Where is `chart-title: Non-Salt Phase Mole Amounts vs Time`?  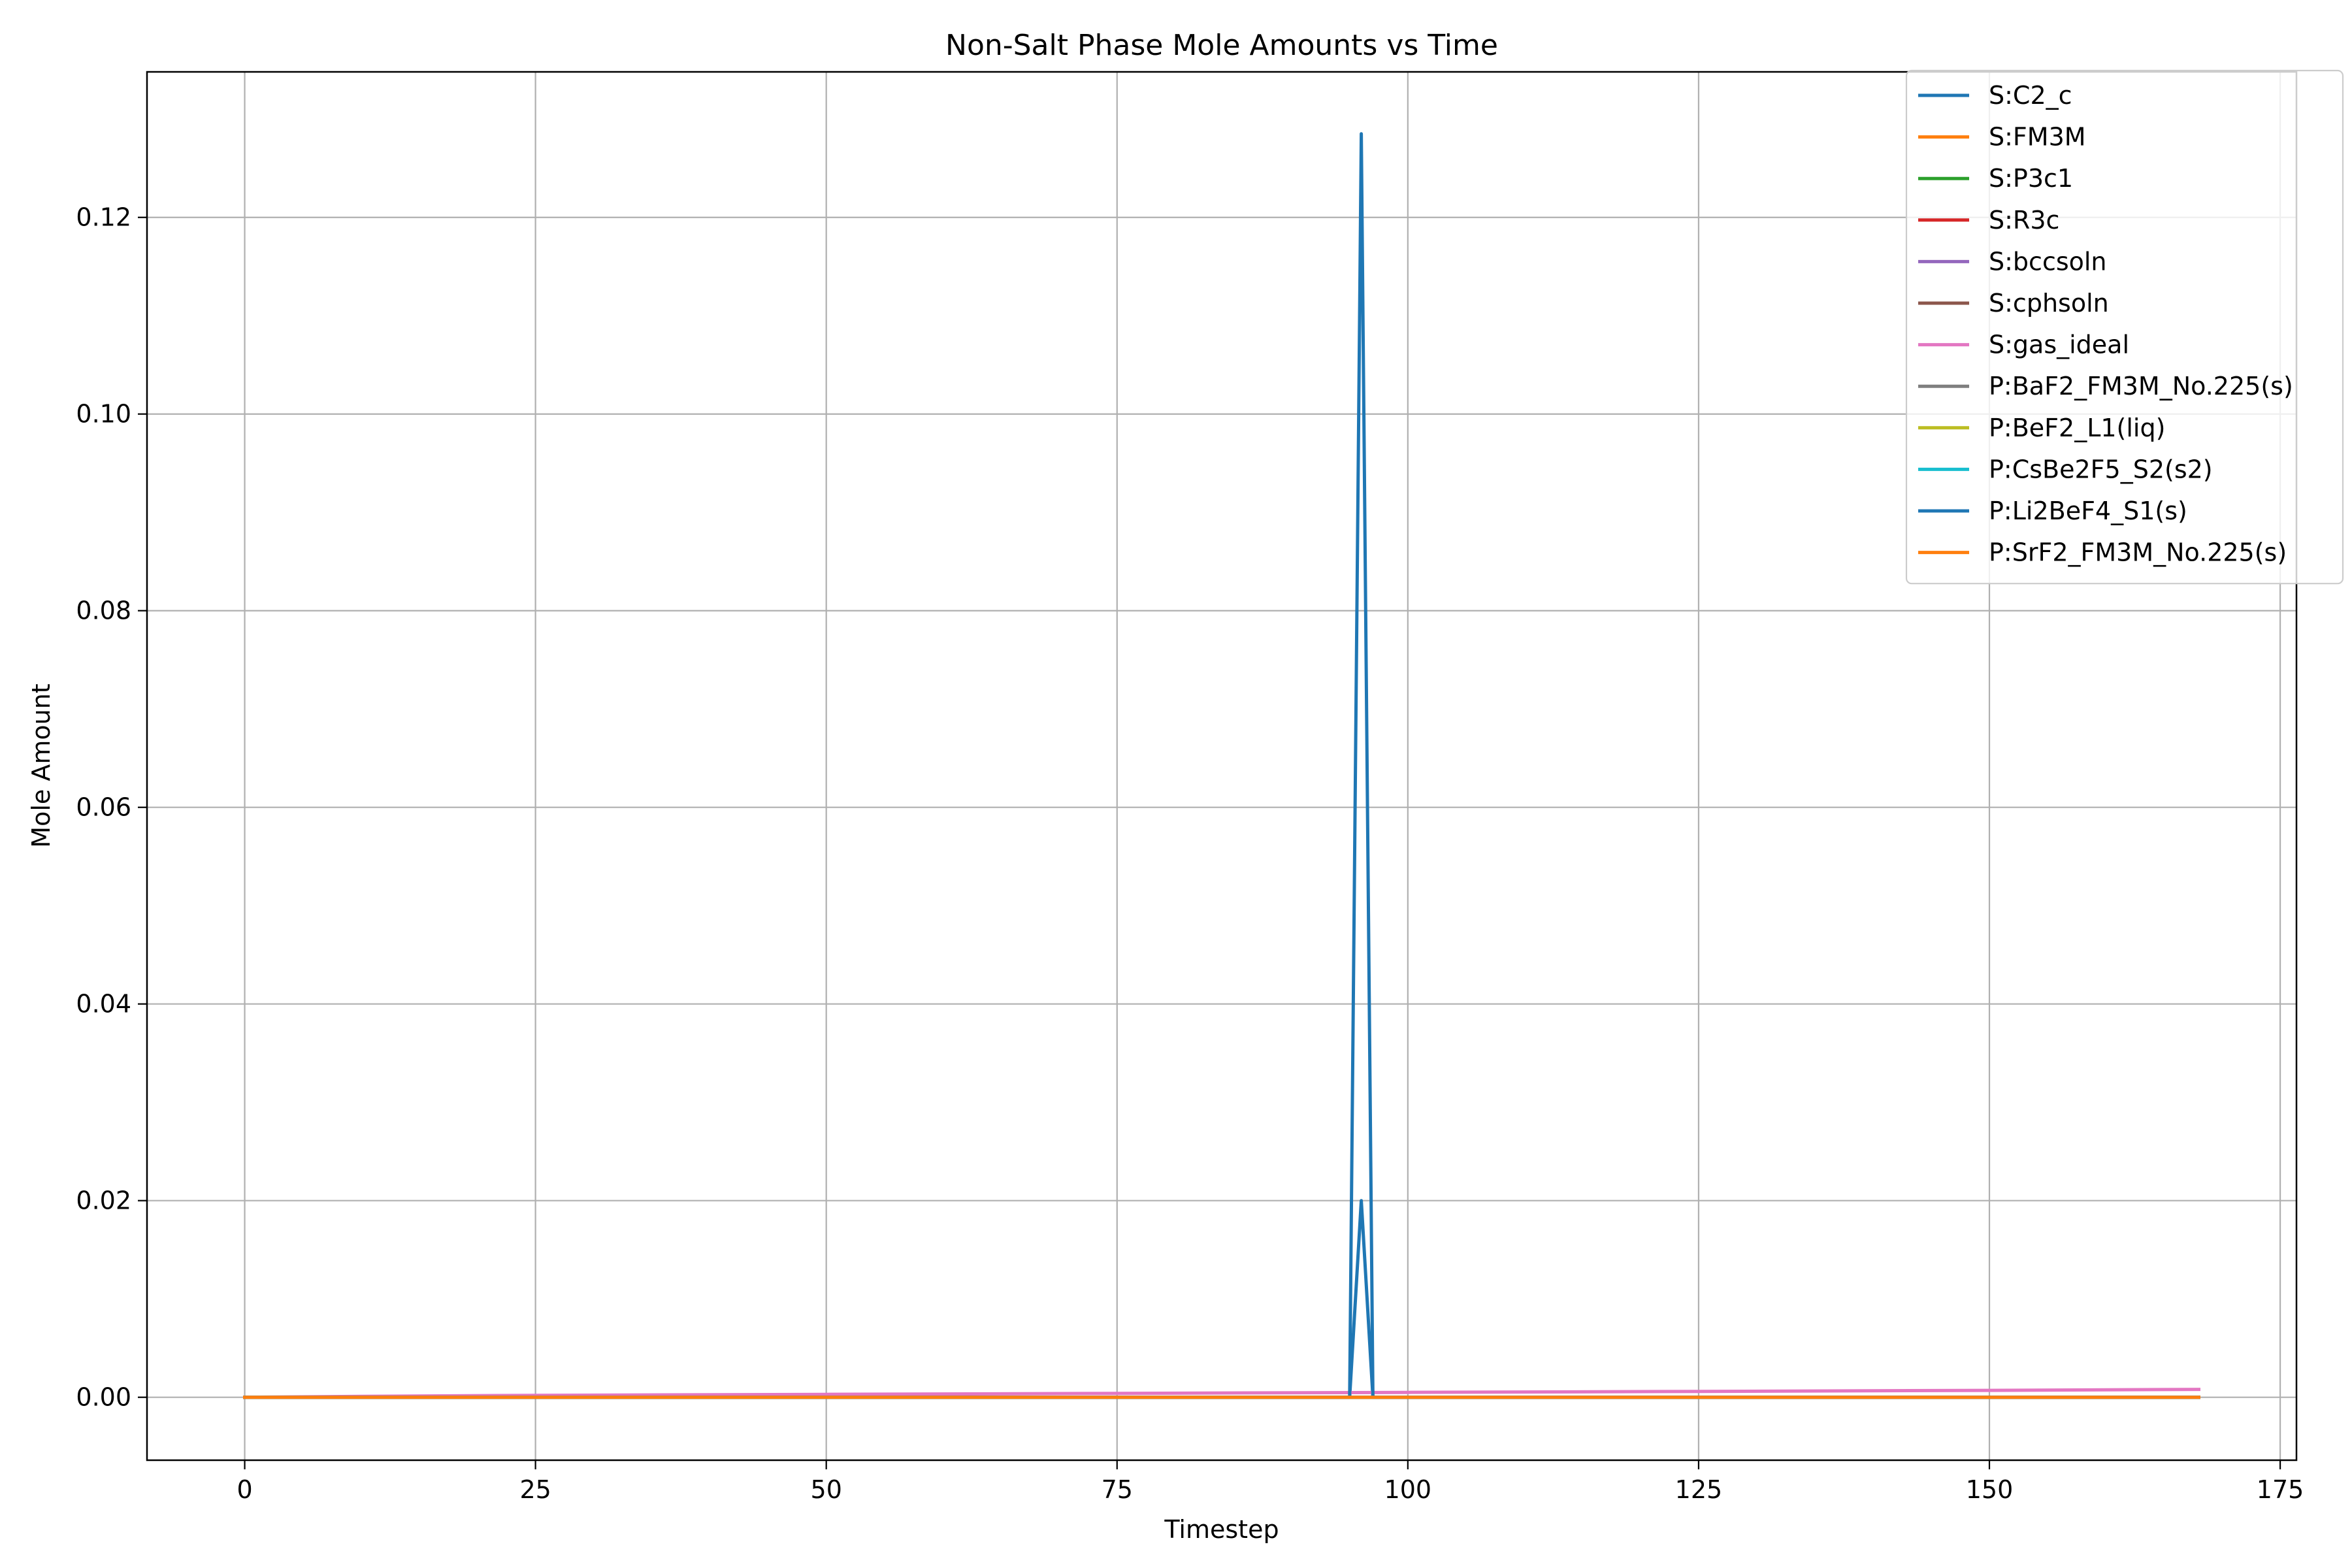
chart-title: Non-Salt Phase Mole Amounts vs Time is located at coordinates (1221, 45).